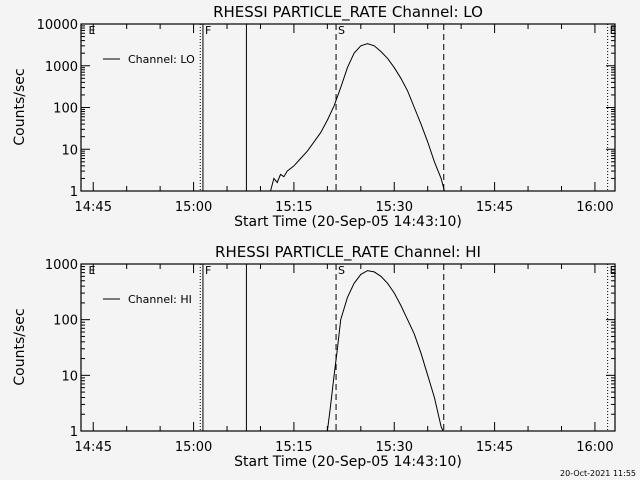  I want to click on y-tick-label: 10000, so click(57, 25).